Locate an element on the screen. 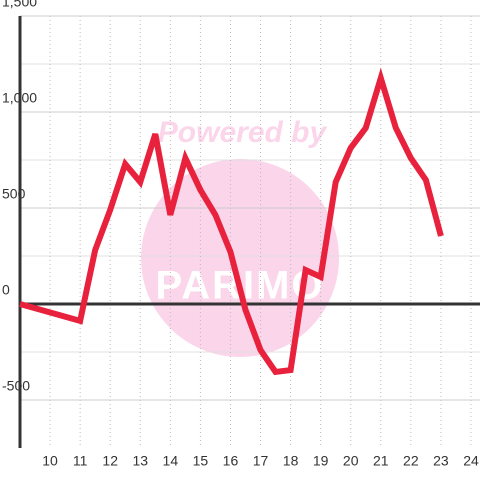 This screenshot has width=480, height=480. y-tick-label: 1,500 is located at coordinates (19, 5).